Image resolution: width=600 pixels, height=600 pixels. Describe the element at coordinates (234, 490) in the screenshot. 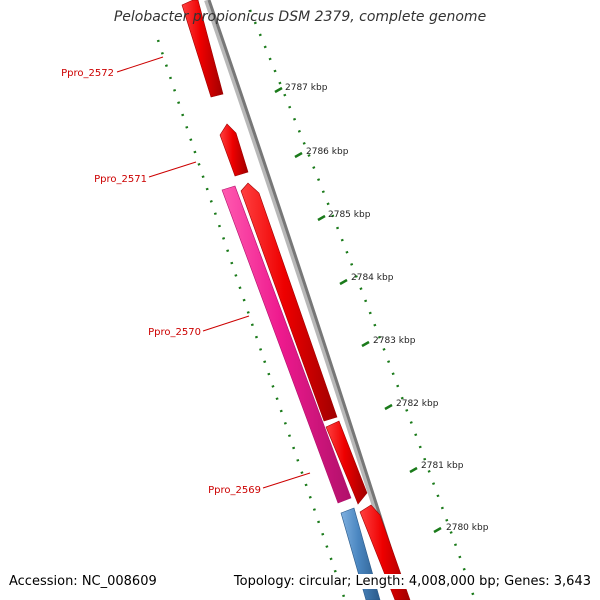

I see `gene-label-ppro-2569: Ppro_2569` at that location.